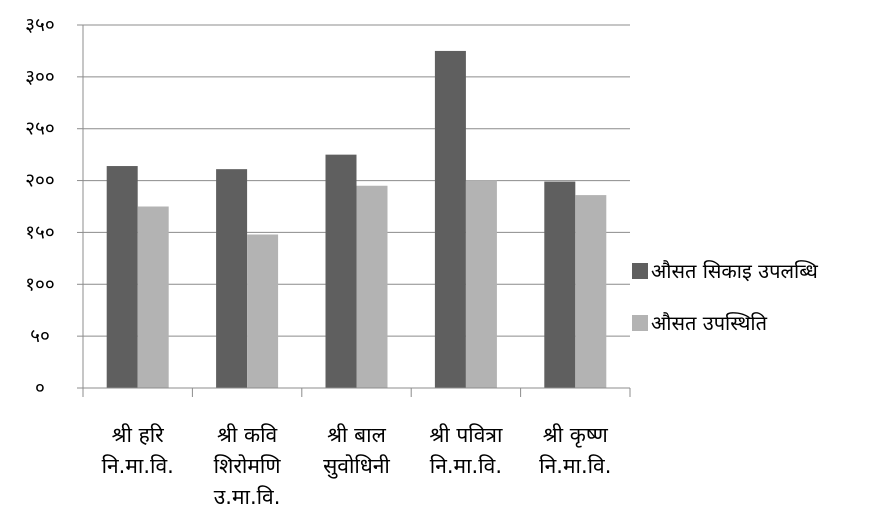 The height and width of the screenshot is (511, 896). Describe the element at coordinates (40, 388) in the screenshot. I see `y-tick-label: ०` at that location.